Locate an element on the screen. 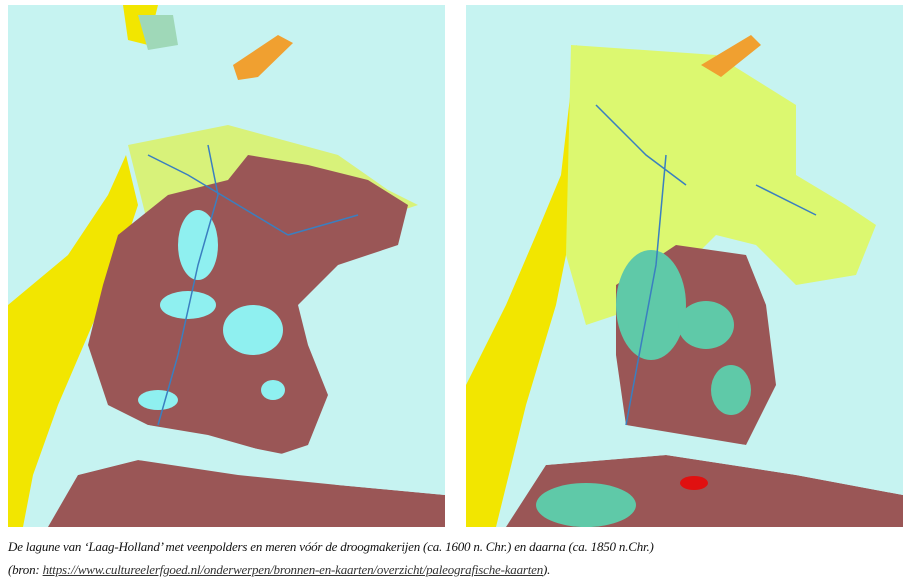 The width and height of the screenshot is (904, 581). peat-south is located at coordinates (246, 493).